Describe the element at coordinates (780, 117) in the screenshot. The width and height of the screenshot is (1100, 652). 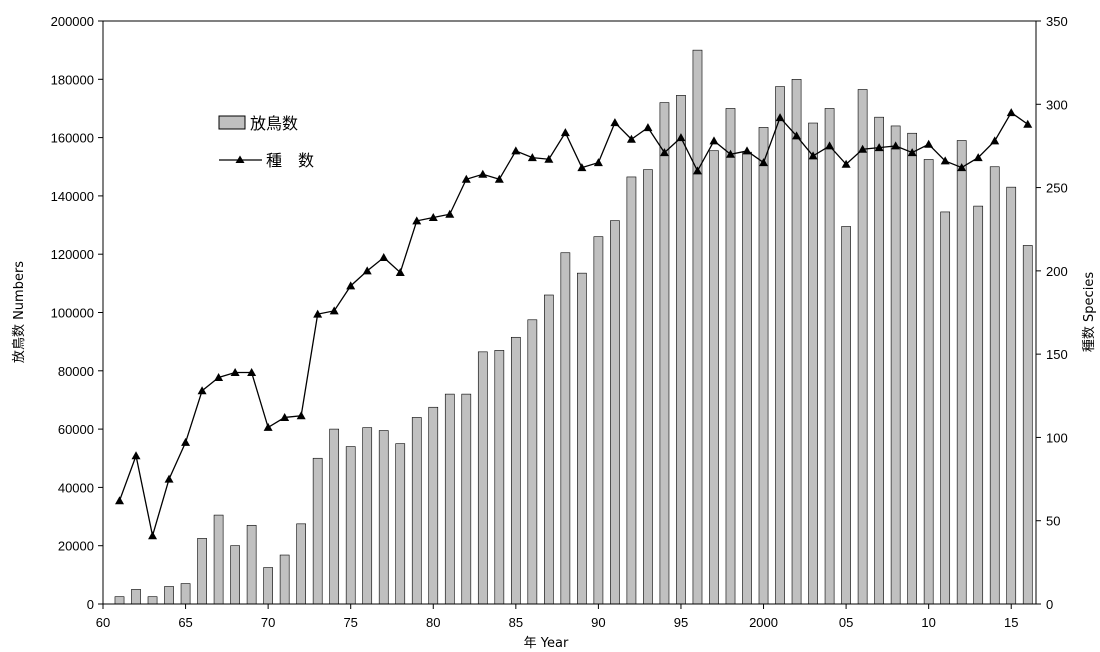
I see `species-point-2001` at that location.